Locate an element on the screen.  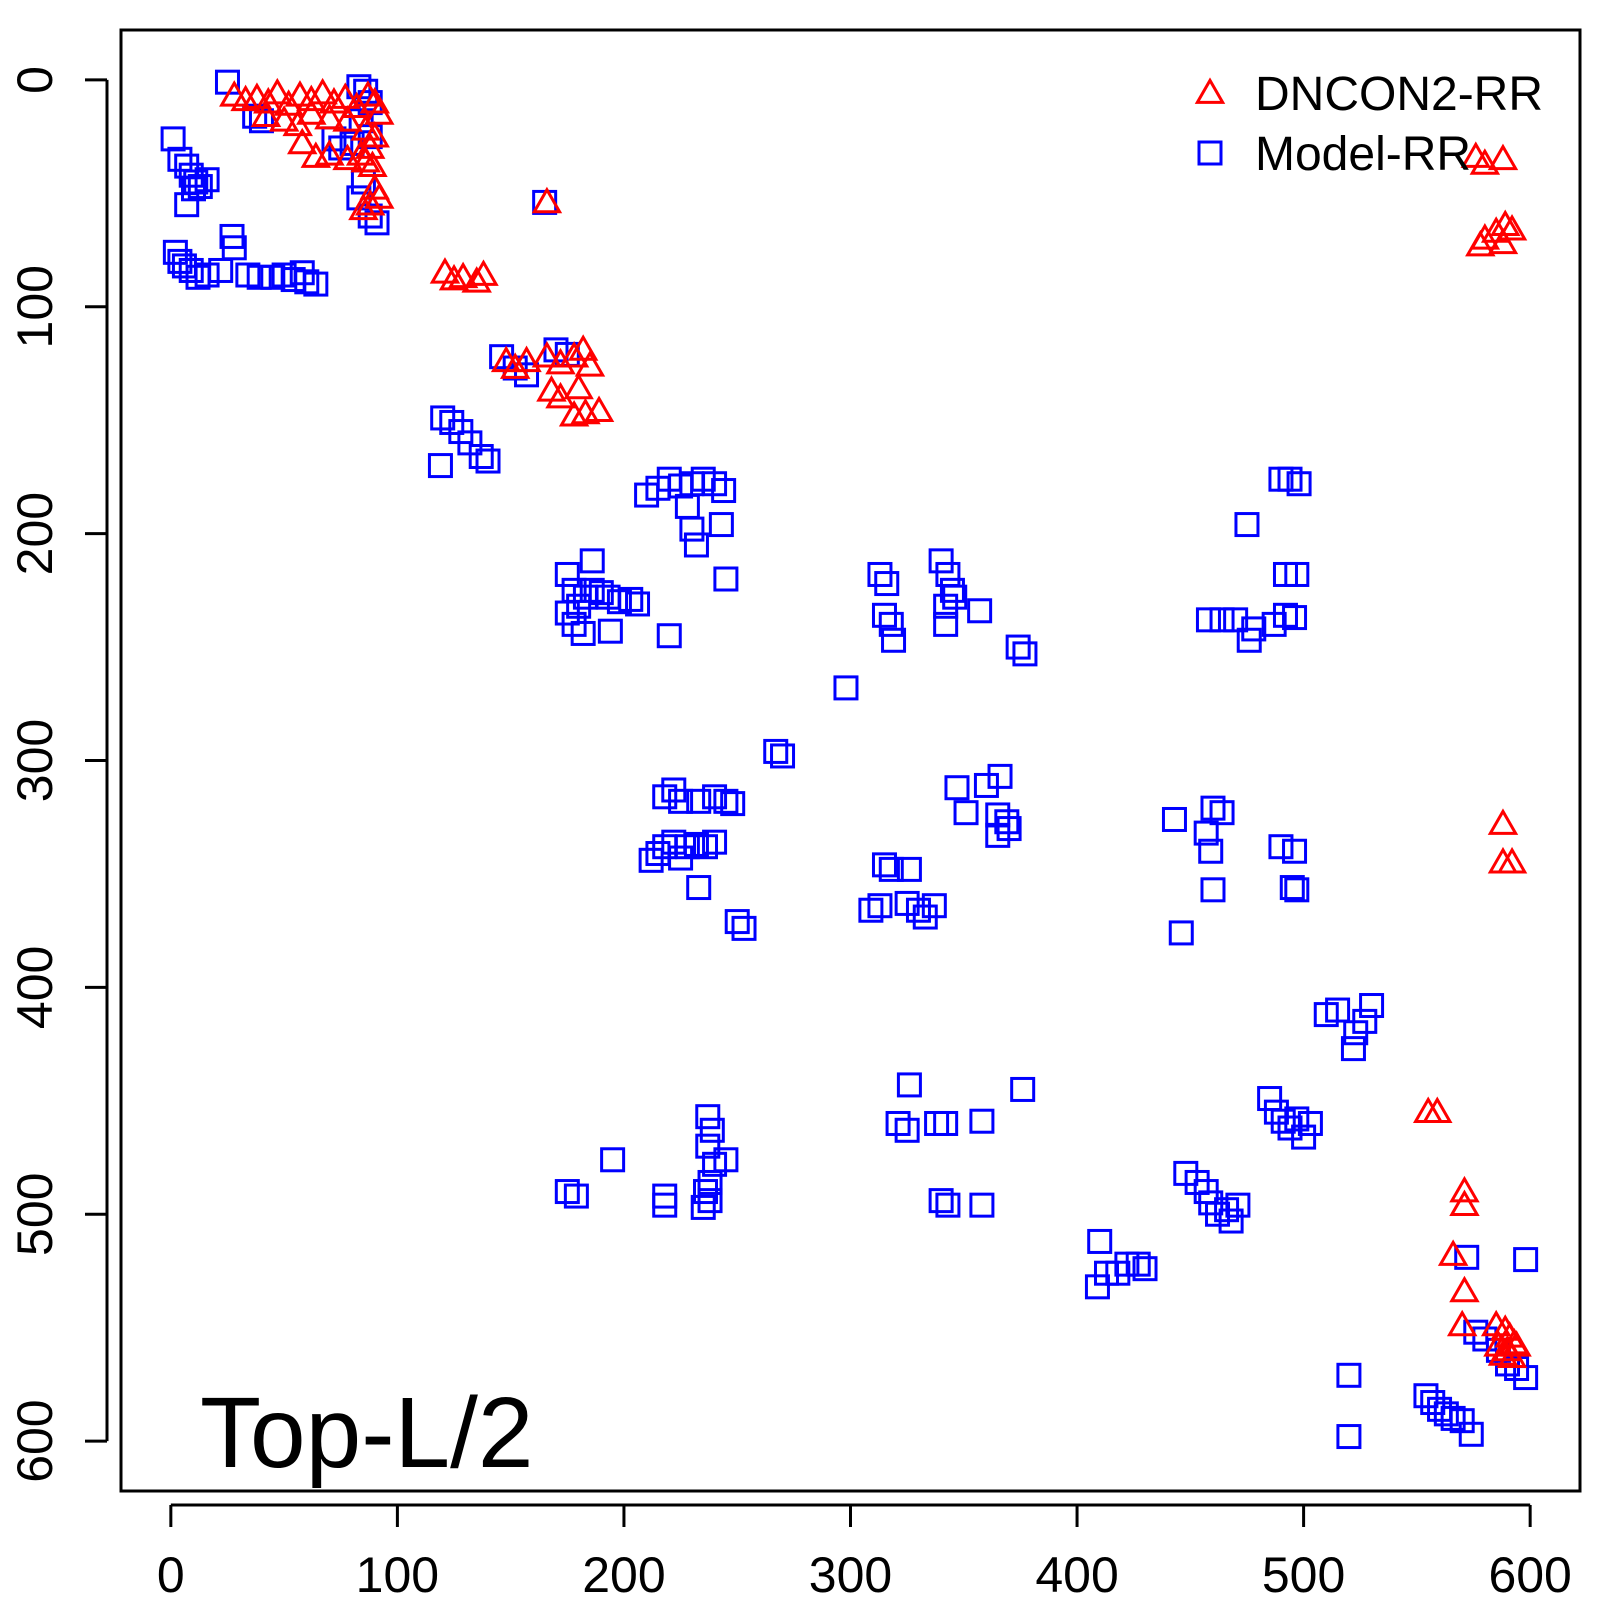
x-tick-label: 400 is located at coordinates (1076, 1573).